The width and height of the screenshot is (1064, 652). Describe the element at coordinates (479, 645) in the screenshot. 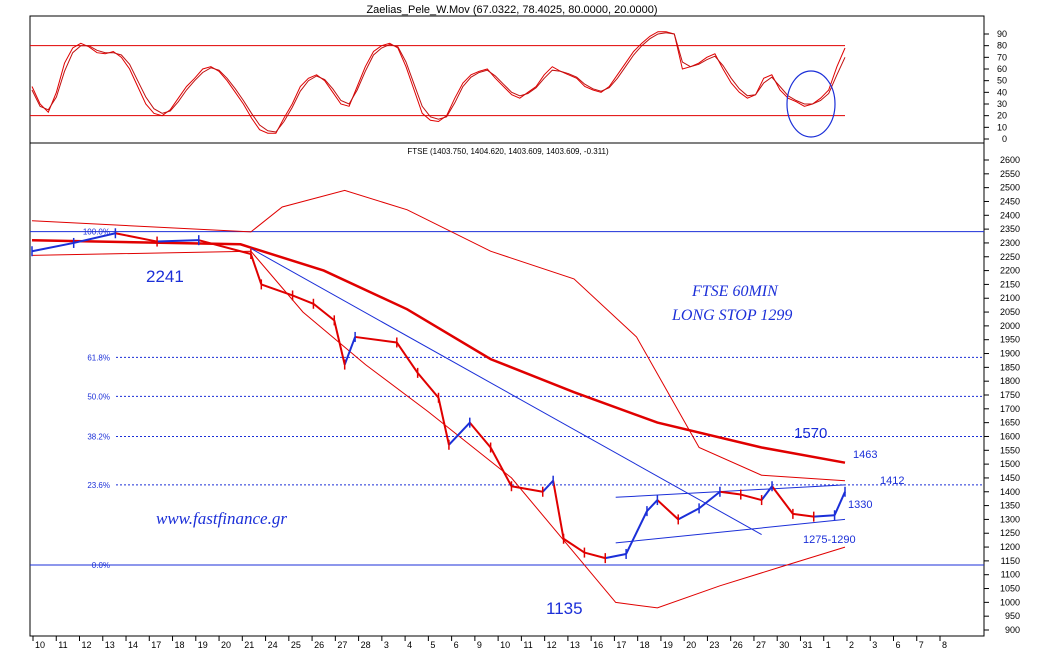

I see `x-tick-label: 9` at that location.